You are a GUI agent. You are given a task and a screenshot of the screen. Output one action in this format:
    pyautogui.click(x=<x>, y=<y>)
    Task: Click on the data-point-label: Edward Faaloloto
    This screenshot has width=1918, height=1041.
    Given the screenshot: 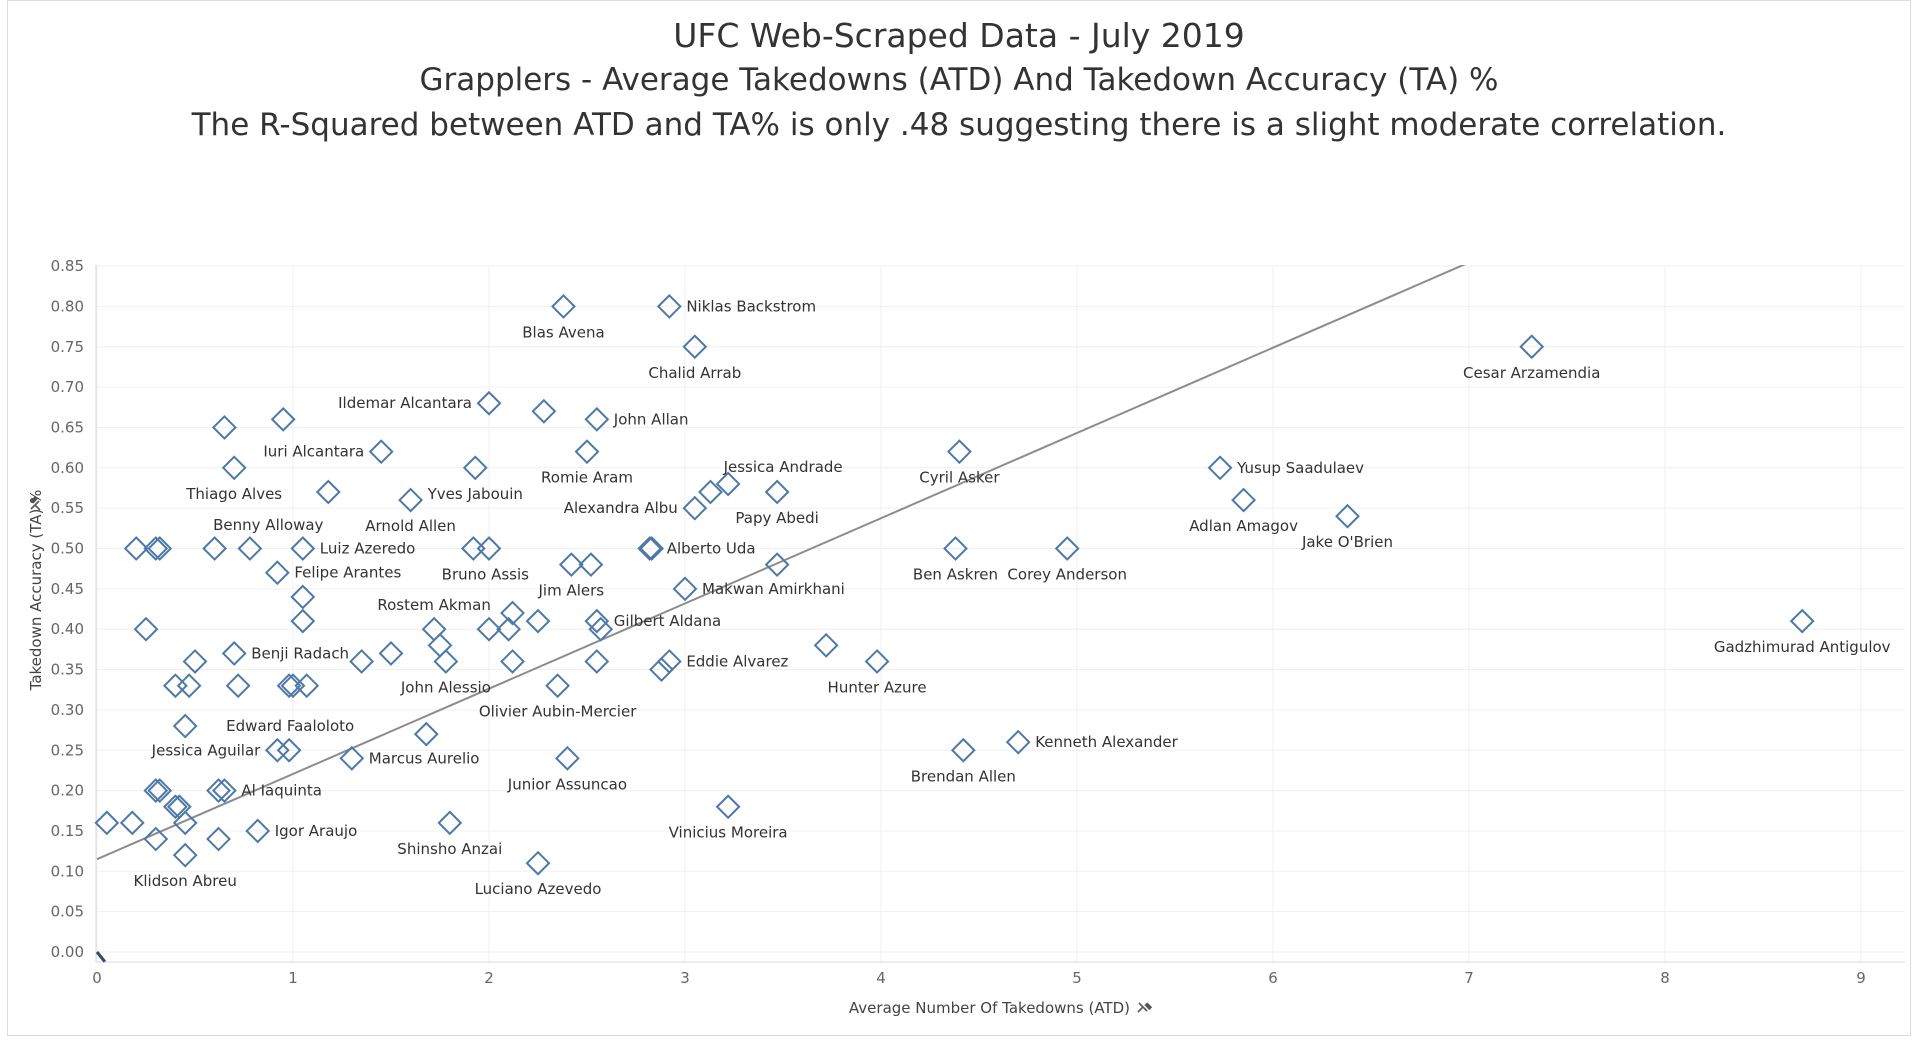 What is the action you would take?
    pyautogui.click(x=290, y=726)
    